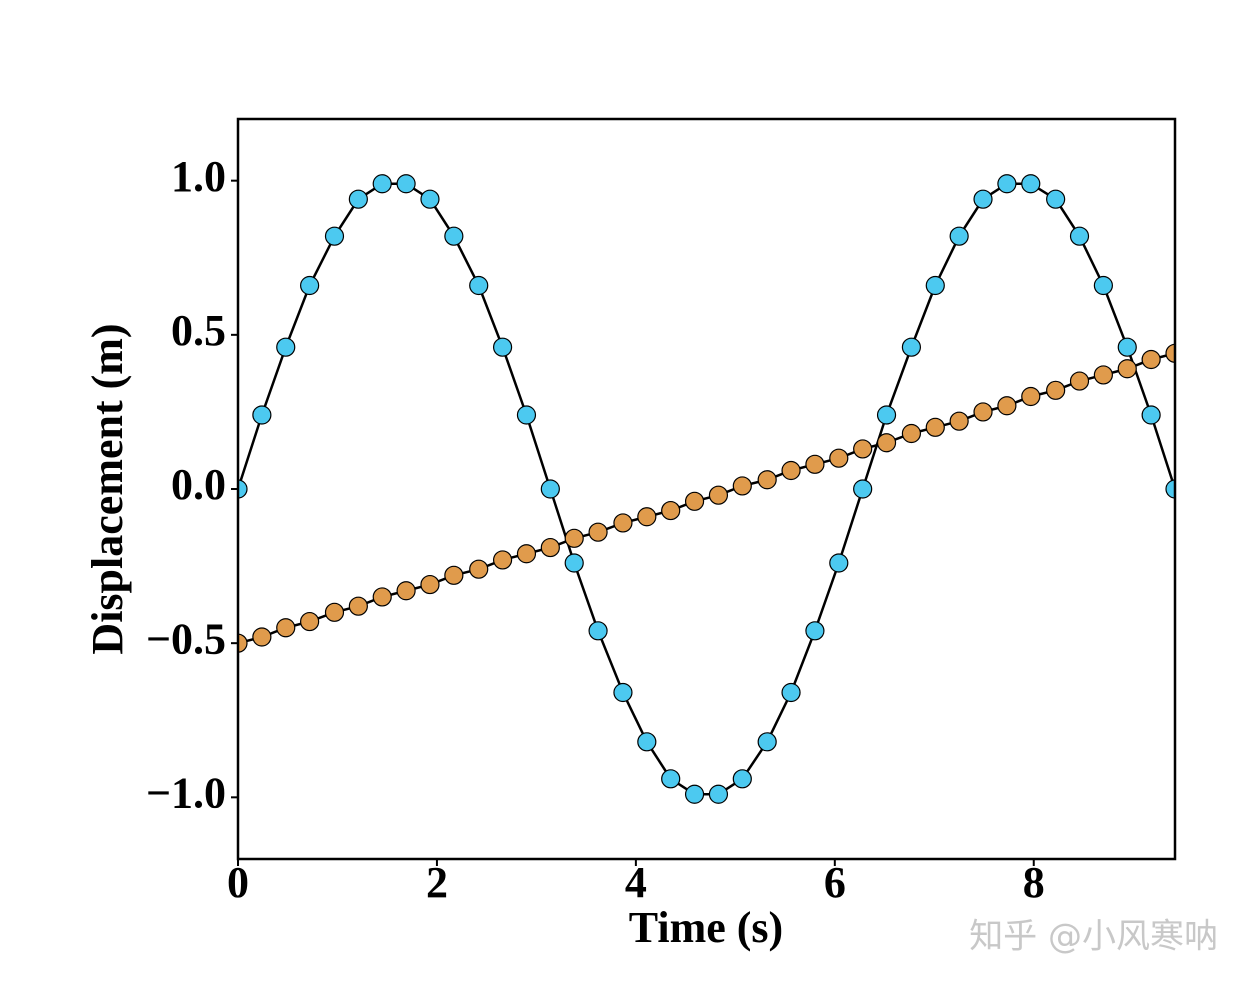  Describe the element at coordinates (186, 792) in the screenshot. I see `y-tick-label: −1.0` at that location.